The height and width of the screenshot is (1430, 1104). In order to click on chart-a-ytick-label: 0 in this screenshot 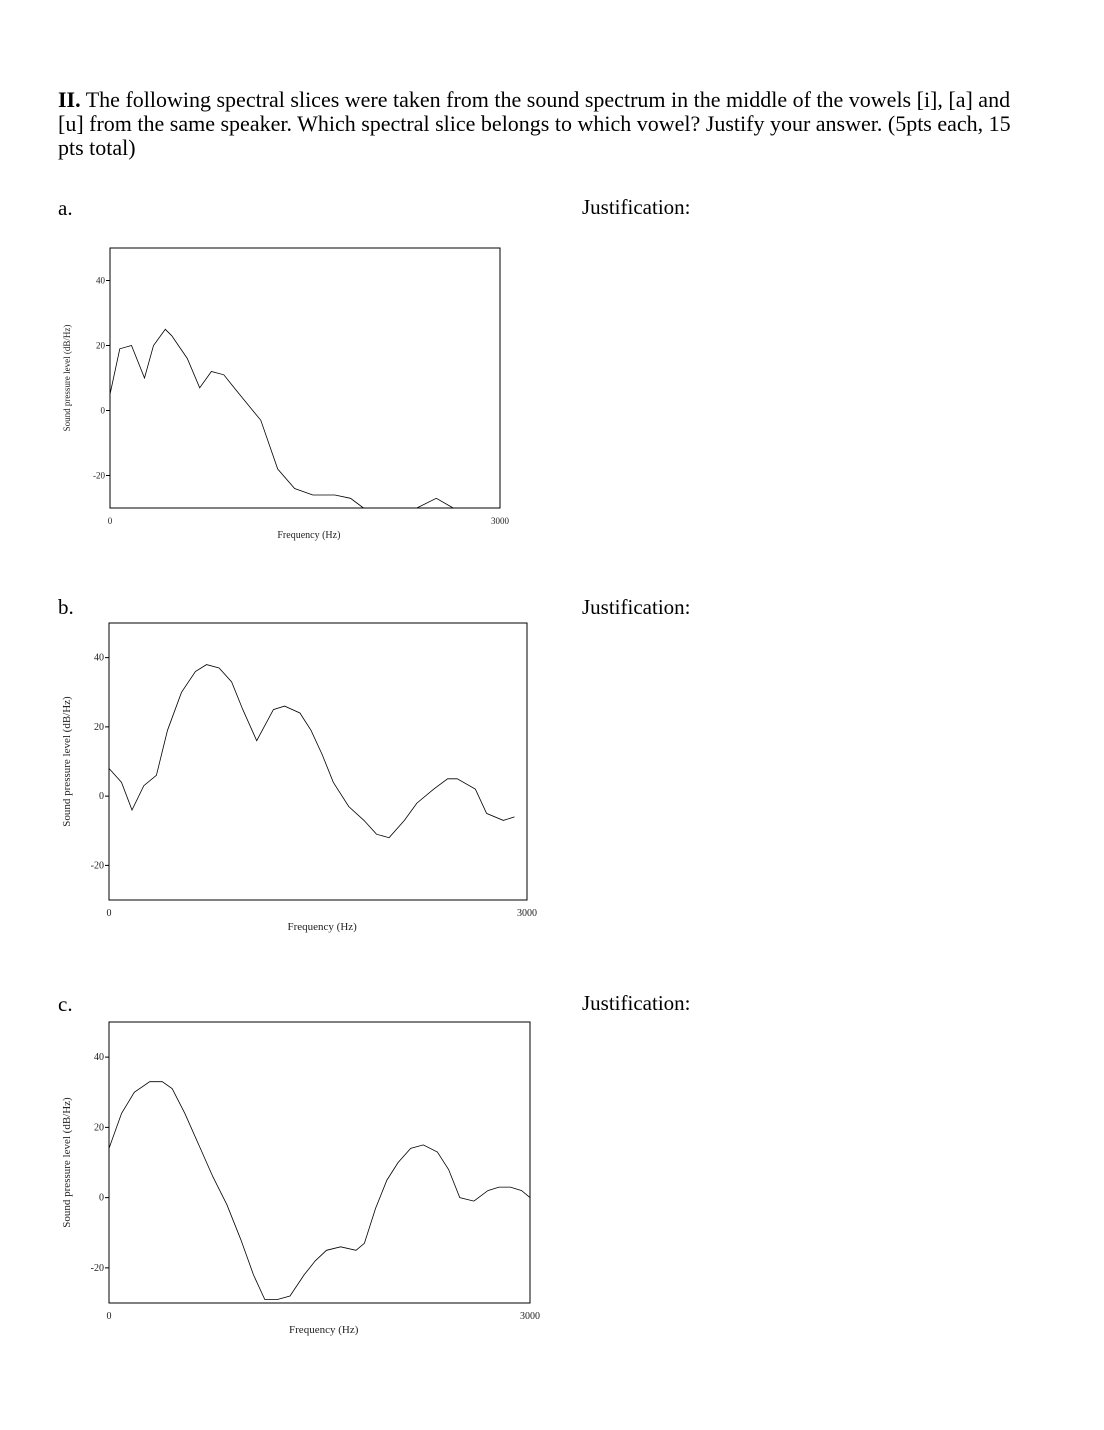, I will do `click(103, 411)`.